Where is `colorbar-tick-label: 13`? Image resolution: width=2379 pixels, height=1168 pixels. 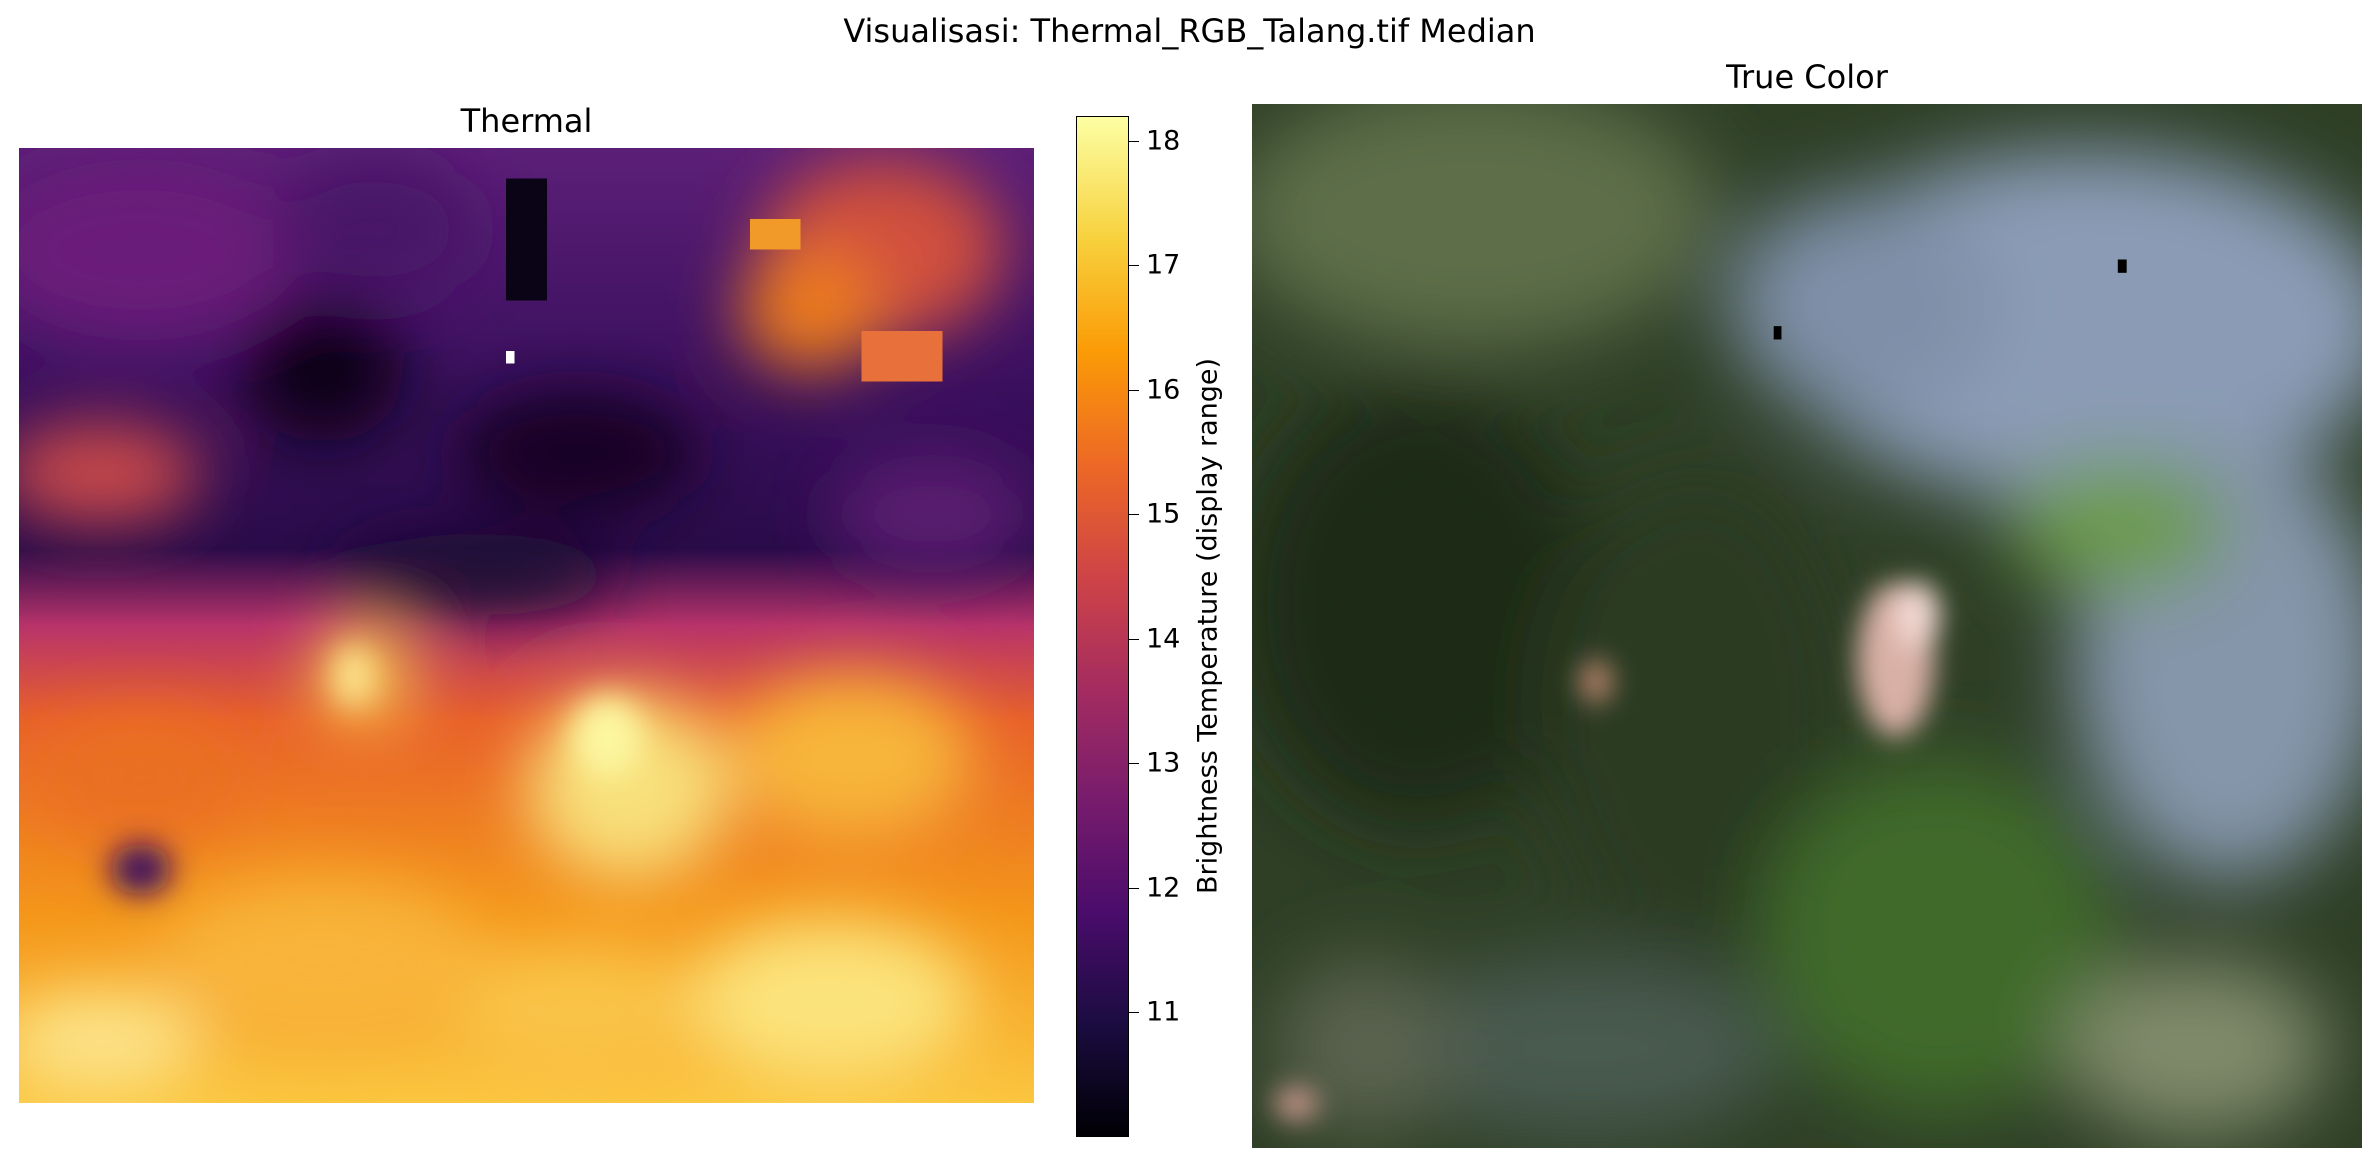 colorbar-tick-label: 13 is located at coordinates (1163, 763).